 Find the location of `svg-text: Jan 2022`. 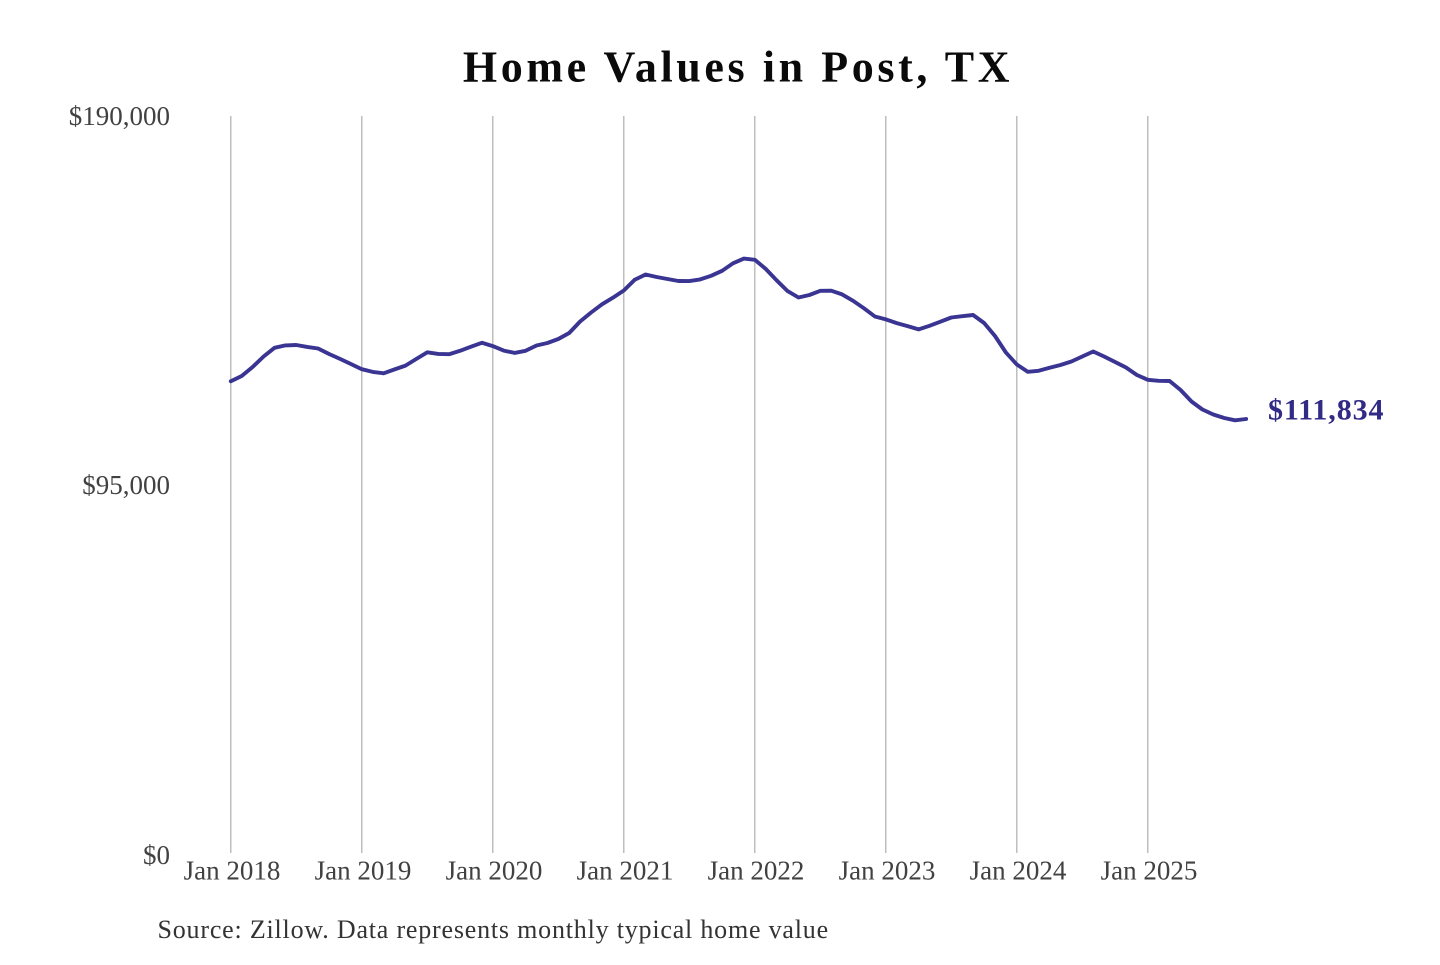

svg-text: Jan 2022 is located at coordinates (756, 871).